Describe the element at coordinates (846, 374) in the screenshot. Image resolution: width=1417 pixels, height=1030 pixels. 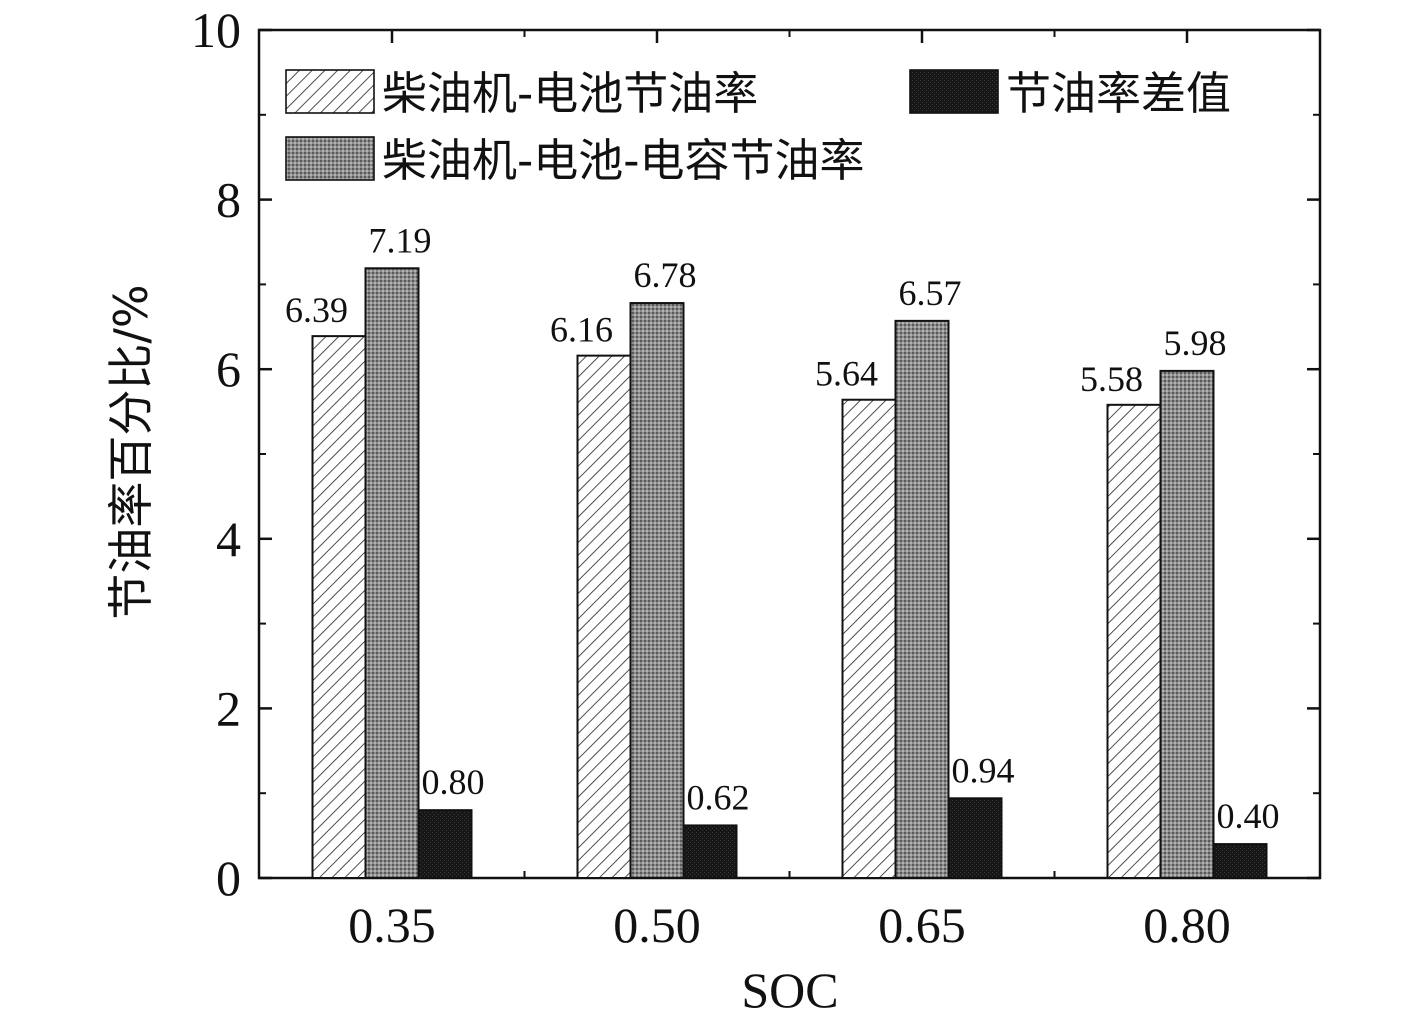
I see `bar-value-label: 5.64` at that location.